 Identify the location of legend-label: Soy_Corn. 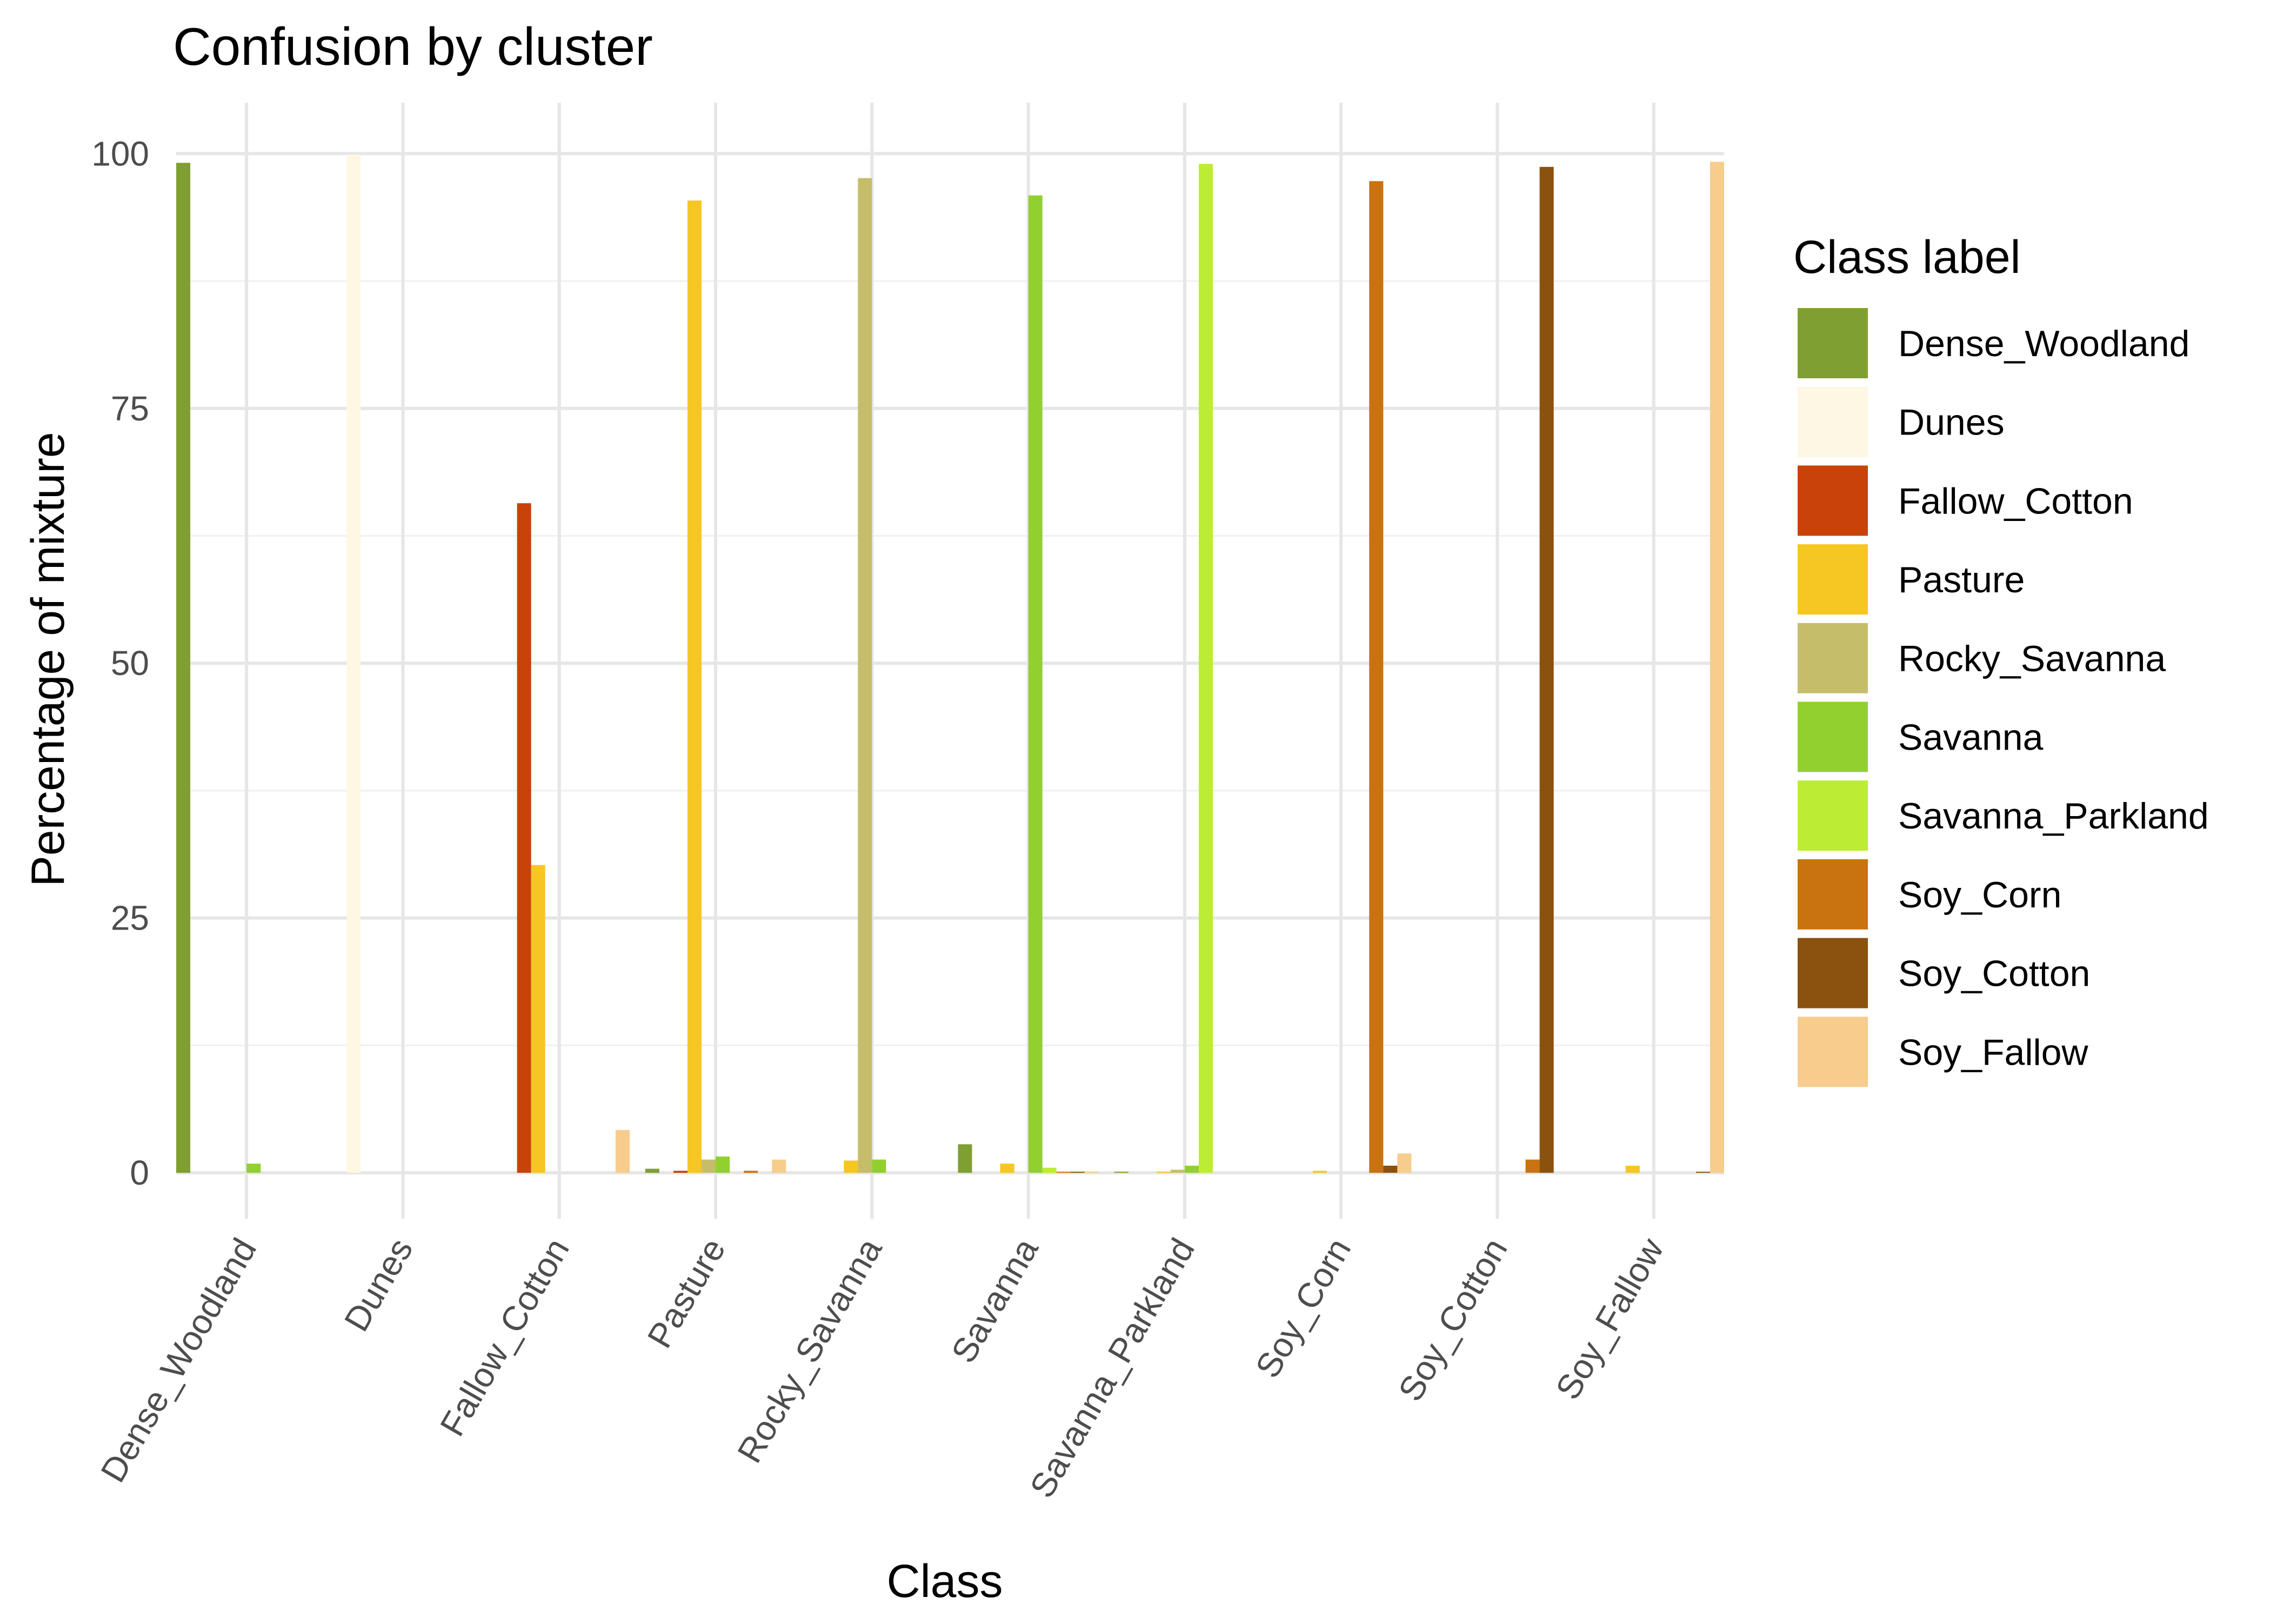
(1979, 894).